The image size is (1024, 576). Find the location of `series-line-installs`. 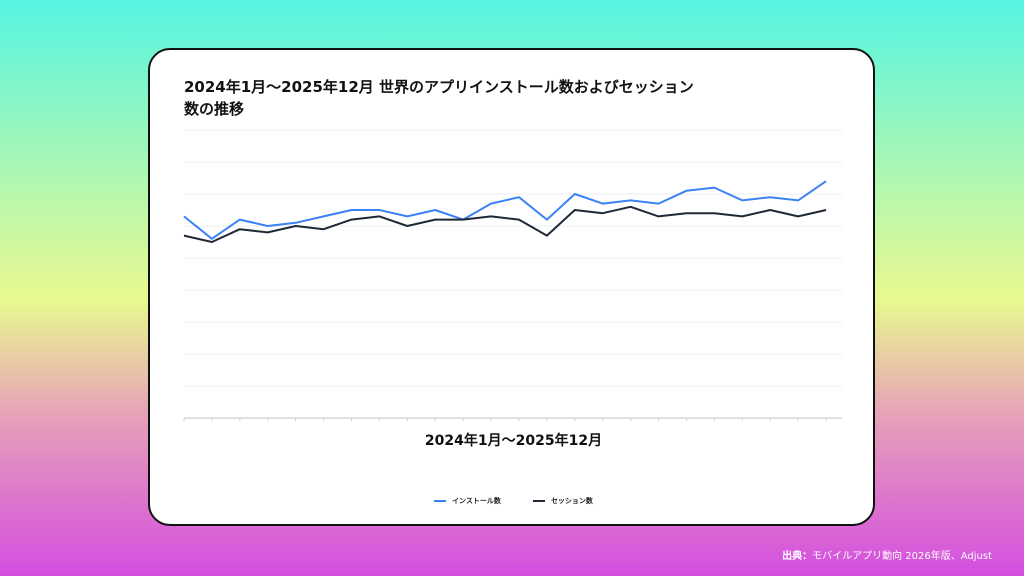

series-line-installs is located at coordinates (505, 210).